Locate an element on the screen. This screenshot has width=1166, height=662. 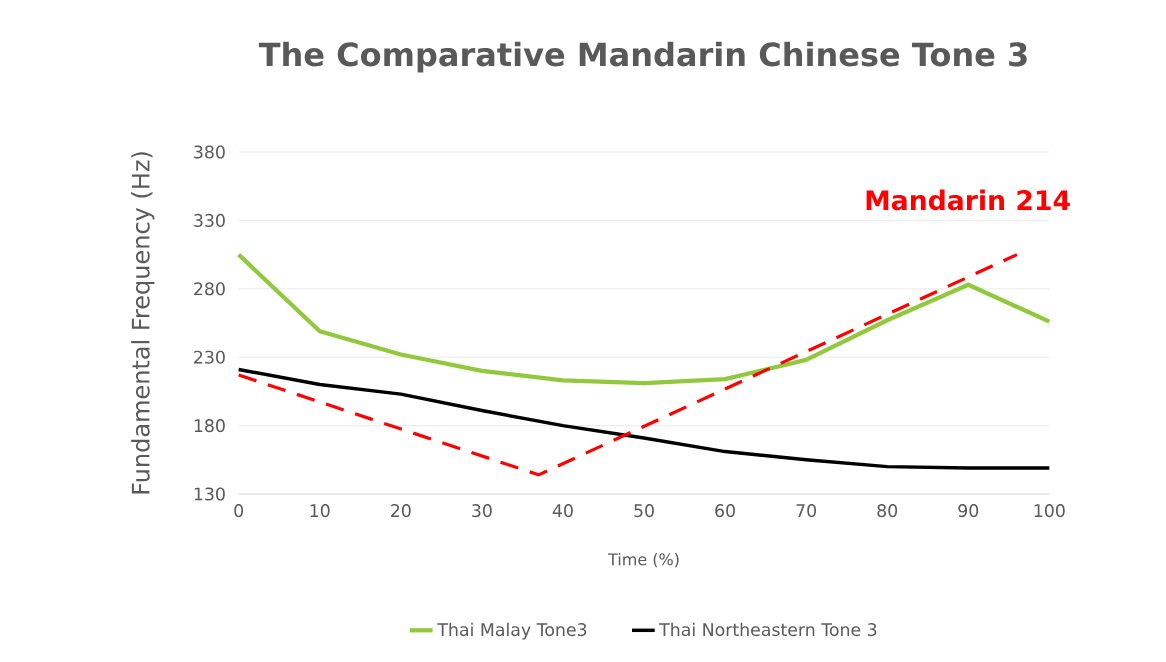
legend-label: Thai Malay Tone3 is located at coordinates (512, 631).